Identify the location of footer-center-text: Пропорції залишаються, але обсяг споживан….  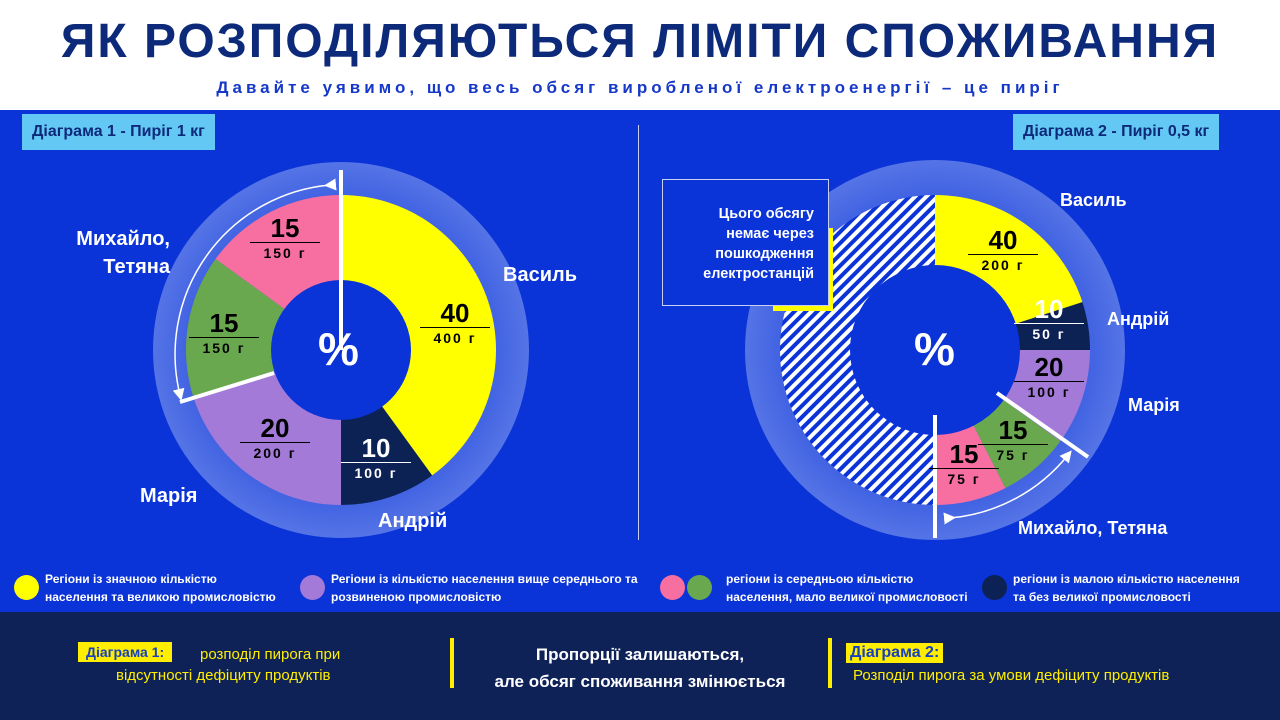
(640, 668).